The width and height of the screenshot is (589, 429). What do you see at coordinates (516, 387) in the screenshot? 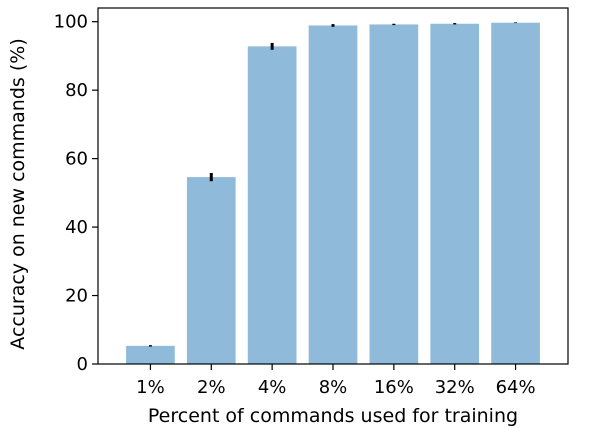
I see `x-tick-label: 64%` at bounding box center [516, 387].